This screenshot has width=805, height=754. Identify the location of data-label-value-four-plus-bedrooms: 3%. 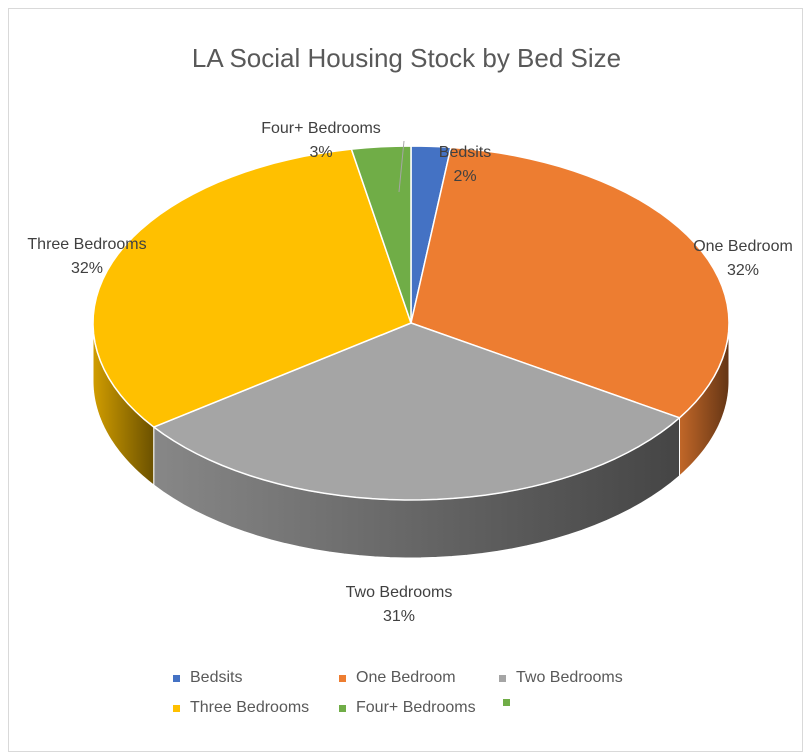
(320, 152).